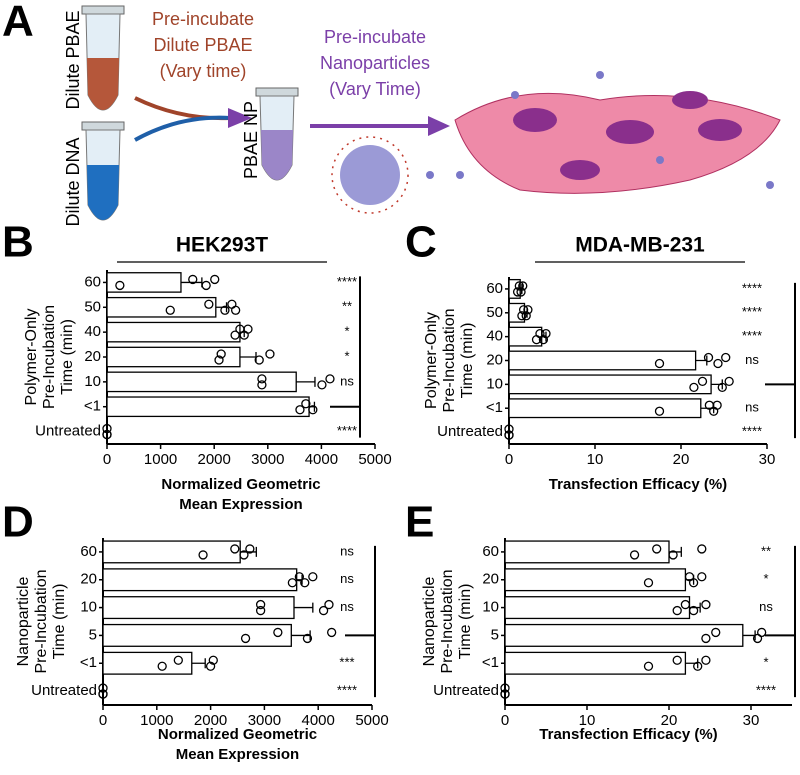  Describe the element at coordinates (277, 134) in the screenshot. I see `tube-np` at that location.